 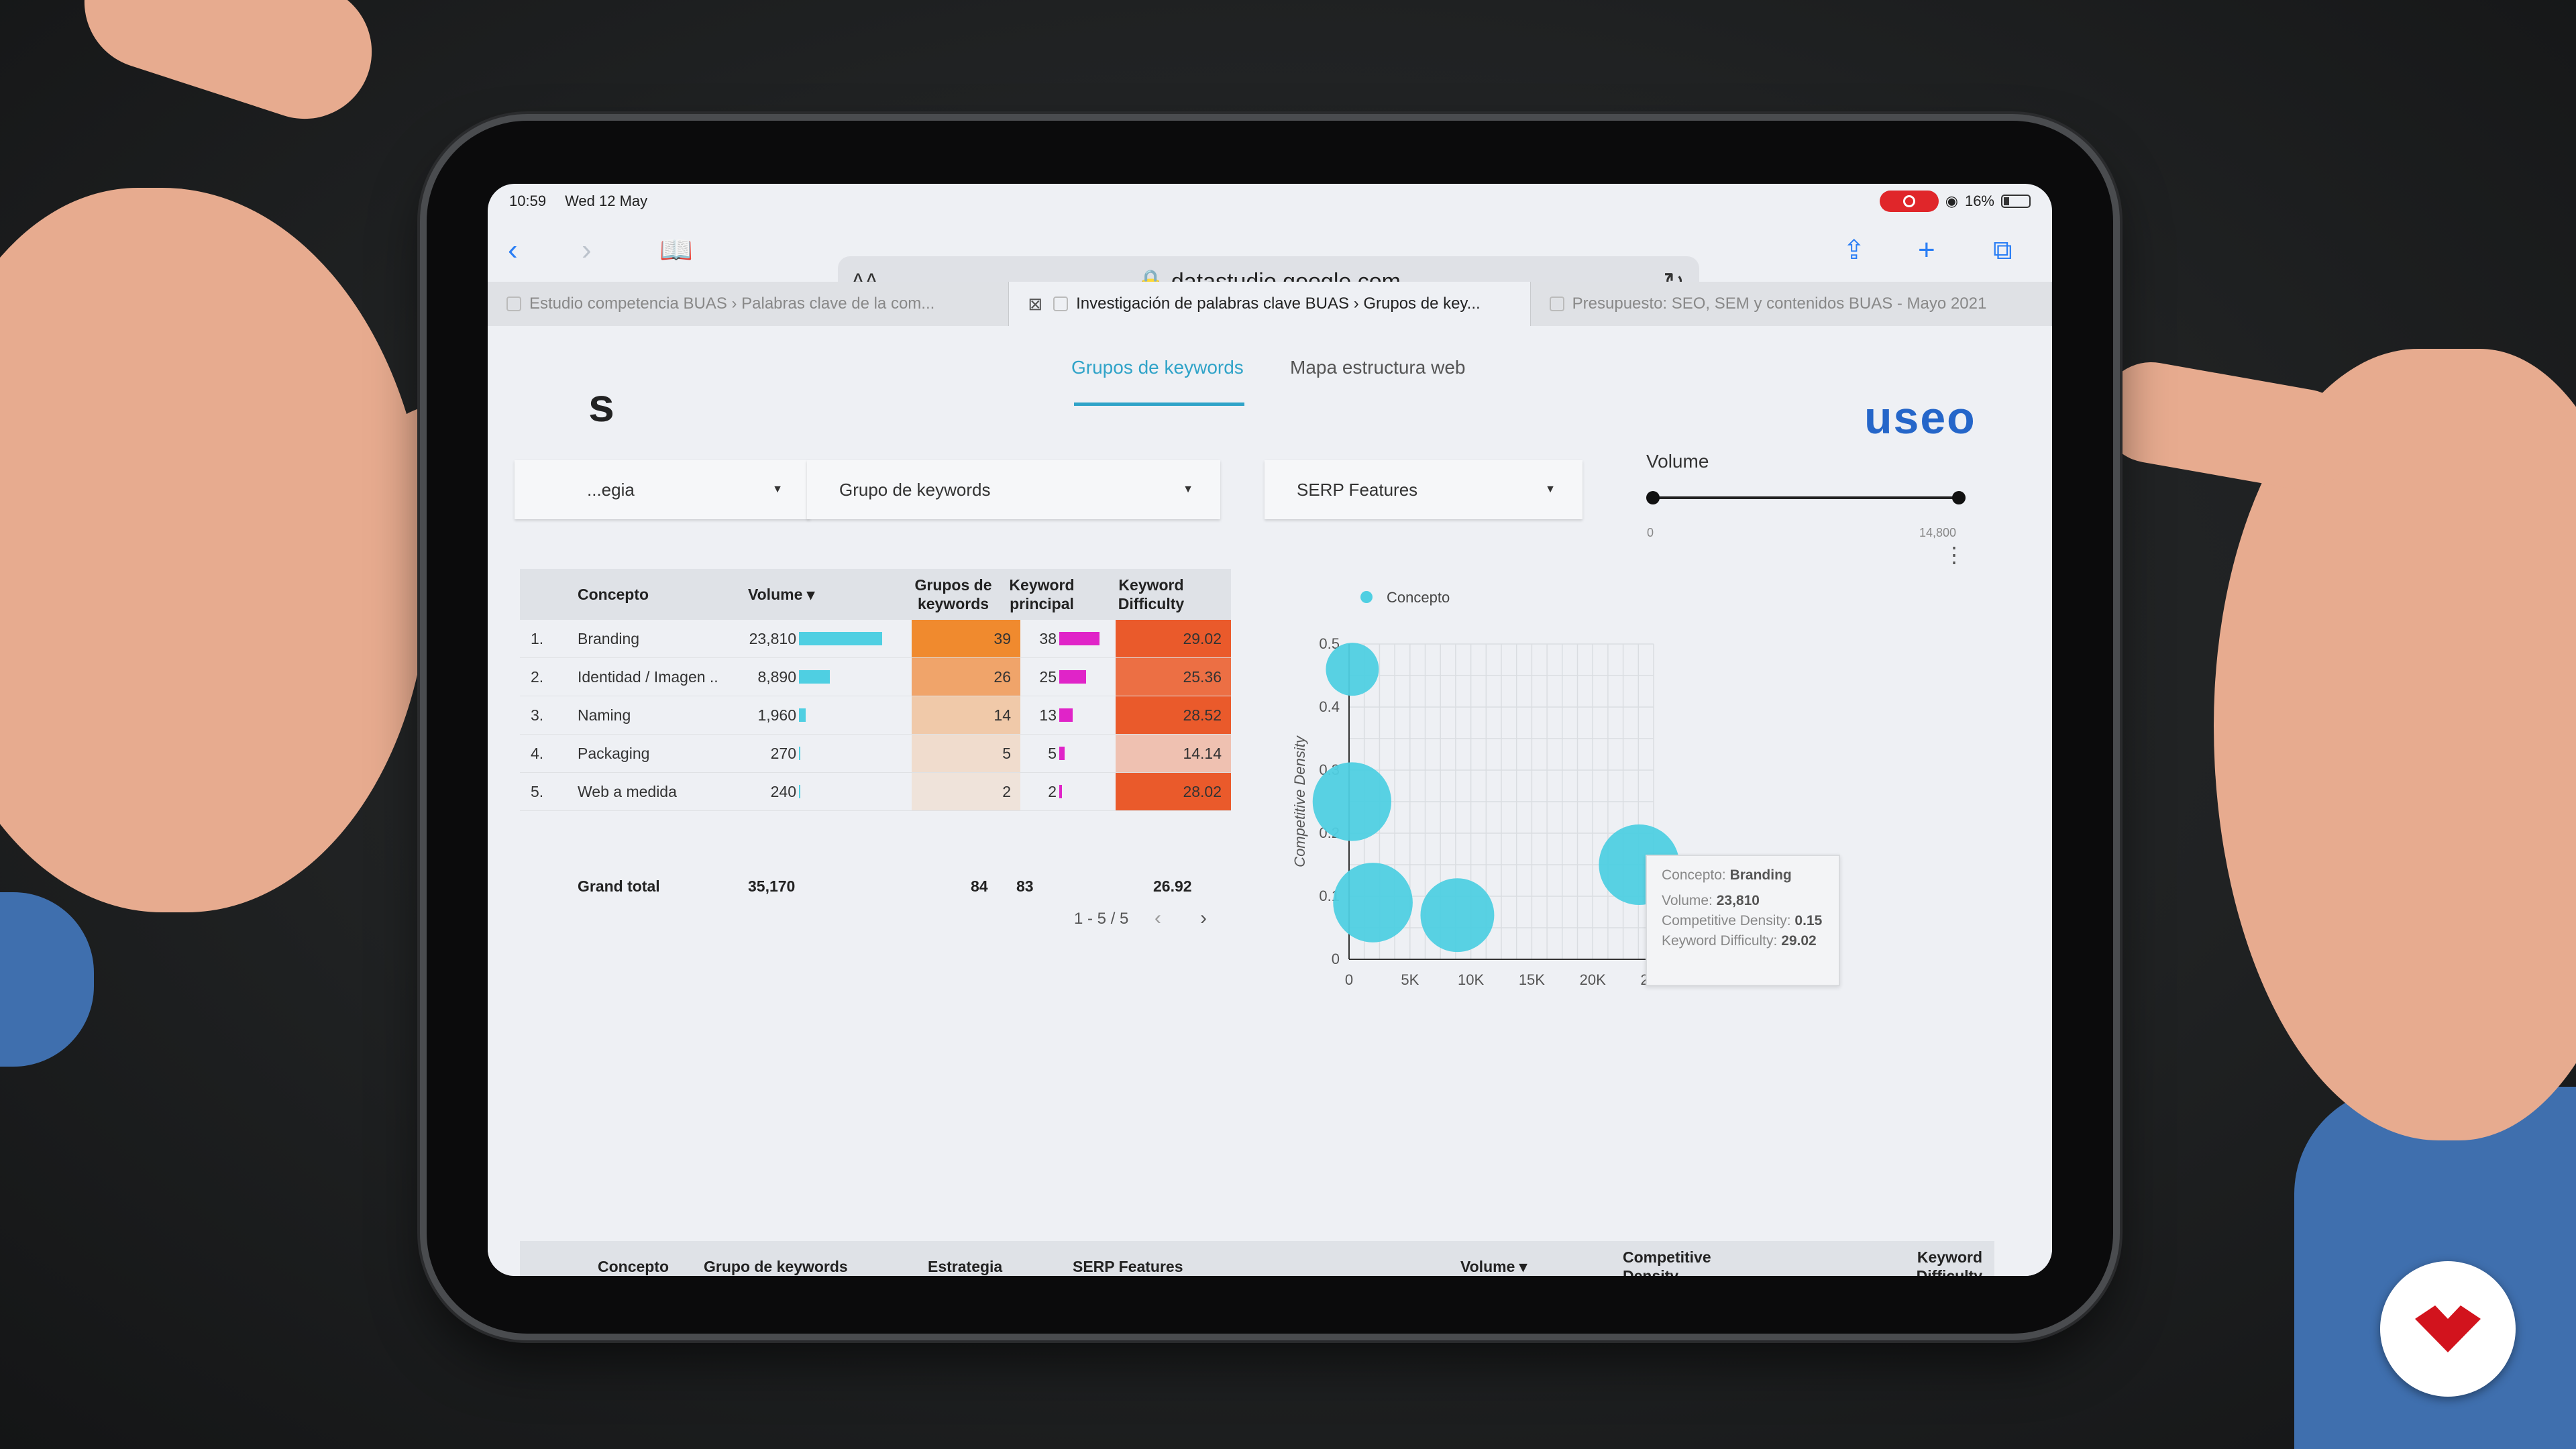 I want to click on legend-label: Concepto, so click(x=1418, y=597).